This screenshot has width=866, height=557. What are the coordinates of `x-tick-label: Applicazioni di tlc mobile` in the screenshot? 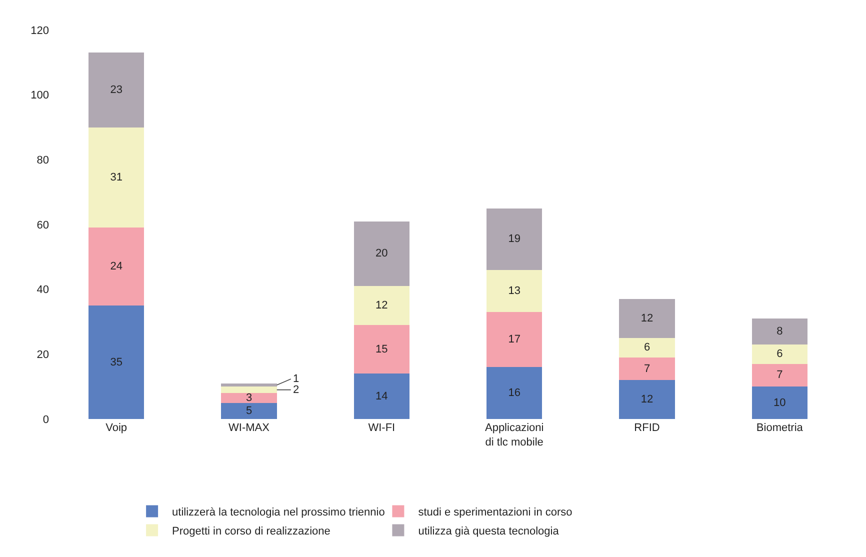 It's located at (514, 435).